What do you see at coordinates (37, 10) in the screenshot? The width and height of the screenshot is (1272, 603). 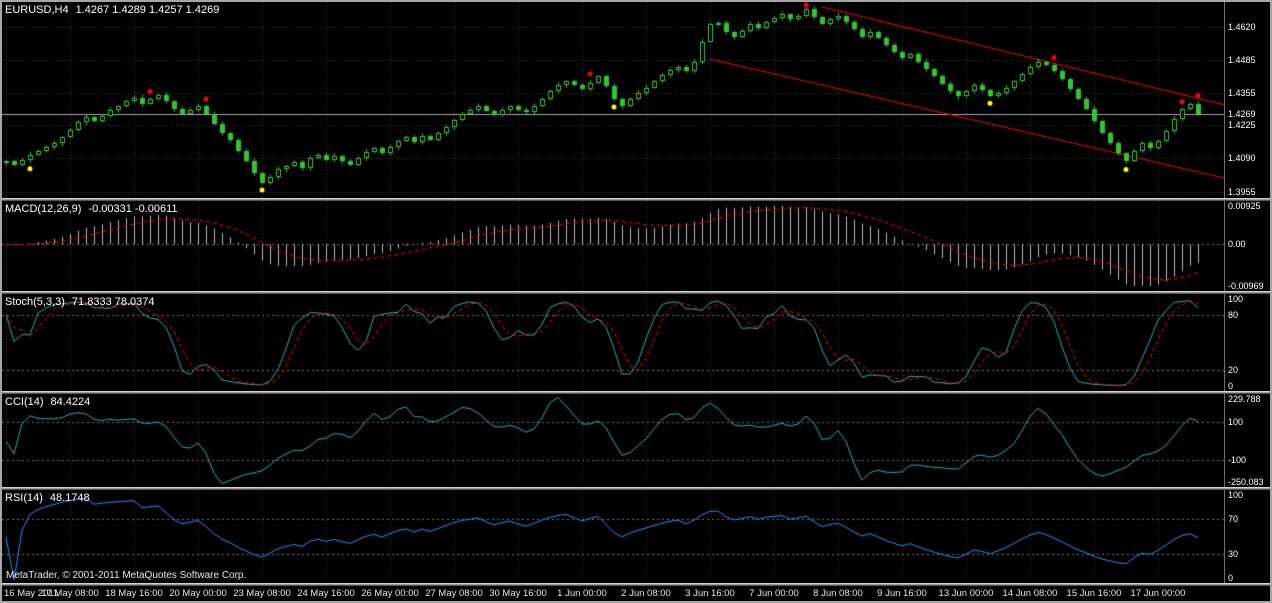 I see `symbol-period-label: EURUSD,H4` at bounding box center [37, 10].